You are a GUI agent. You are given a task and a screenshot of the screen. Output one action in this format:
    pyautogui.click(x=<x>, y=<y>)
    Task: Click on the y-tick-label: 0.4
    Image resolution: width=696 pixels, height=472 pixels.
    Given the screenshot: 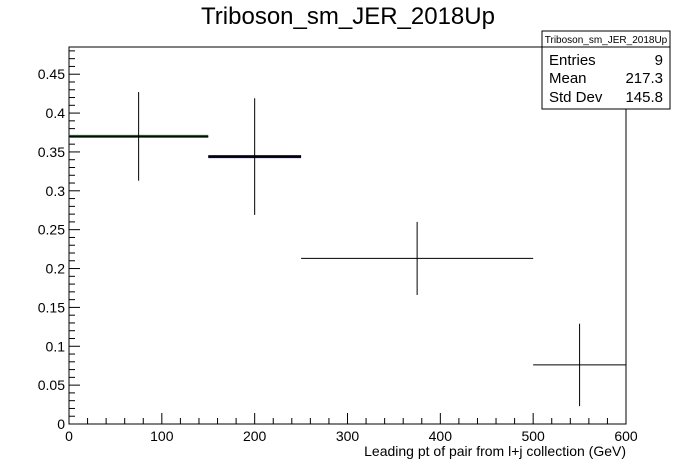 What is the action you would take?
    pyautogui.click(x=56, y=113)
    